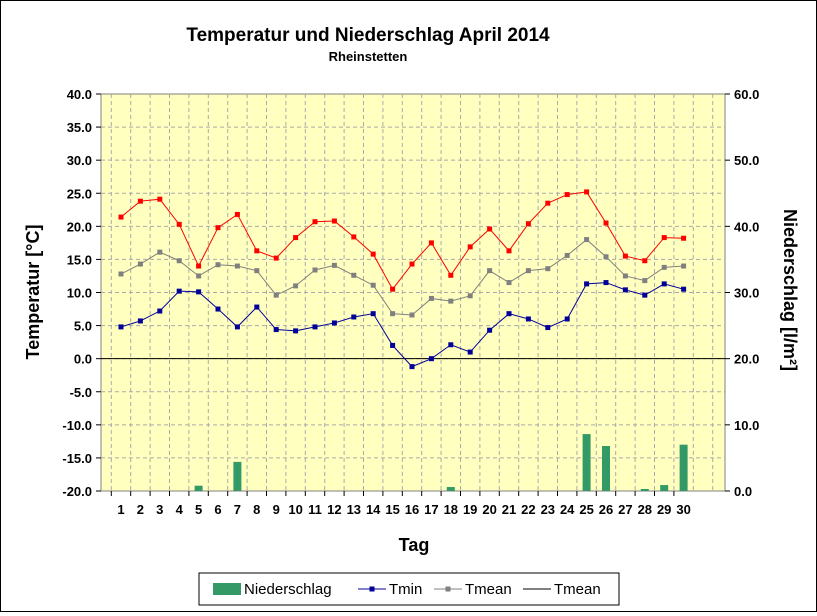  Describe the element at coordinates (79, 127) in the screenshot. I see `y-tick-label: 35.0` at that location.